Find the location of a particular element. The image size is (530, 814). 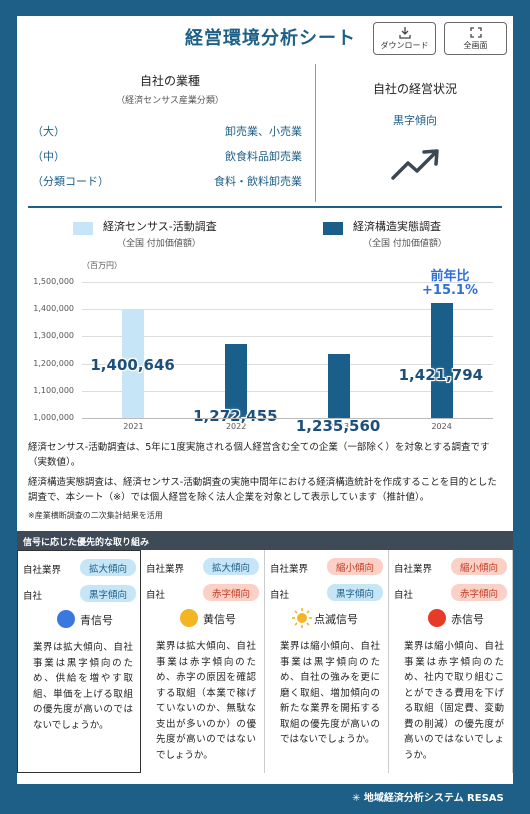

x-axis-line is located at coordinates (287, 418).